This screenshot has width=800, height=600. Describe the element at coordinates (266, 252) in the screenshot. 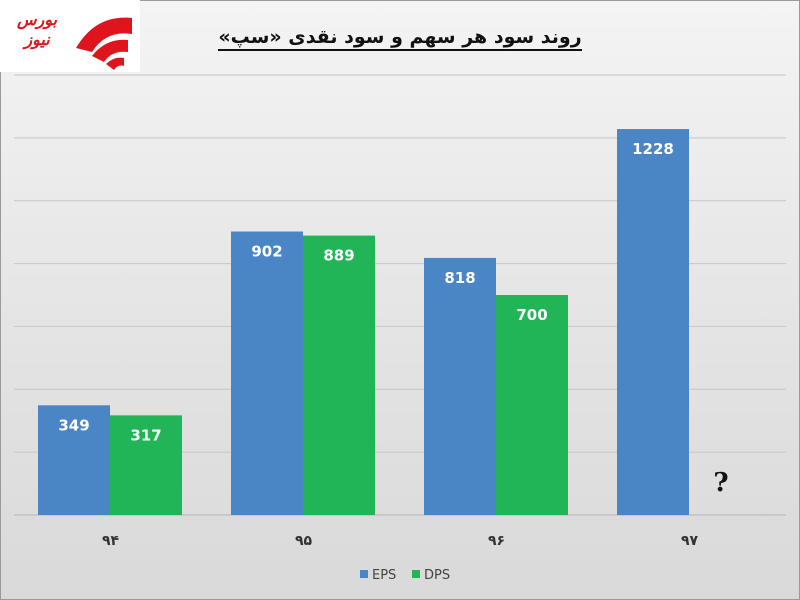

I see `data-label: 902` at that location.